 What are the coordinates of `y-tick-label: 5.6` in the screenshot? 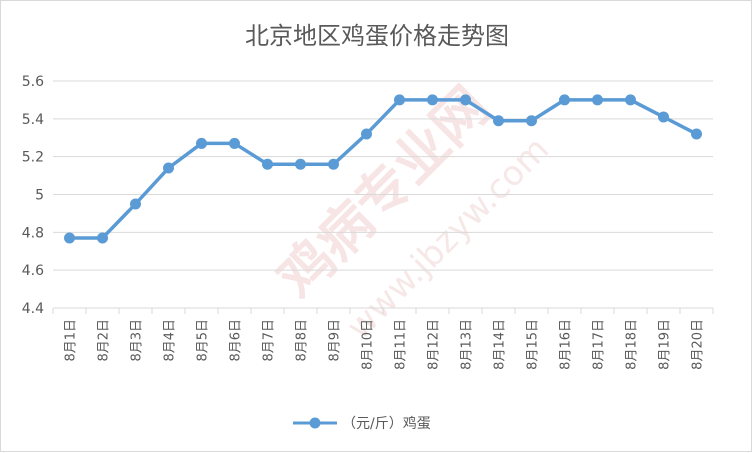 It's located at (33, 82).